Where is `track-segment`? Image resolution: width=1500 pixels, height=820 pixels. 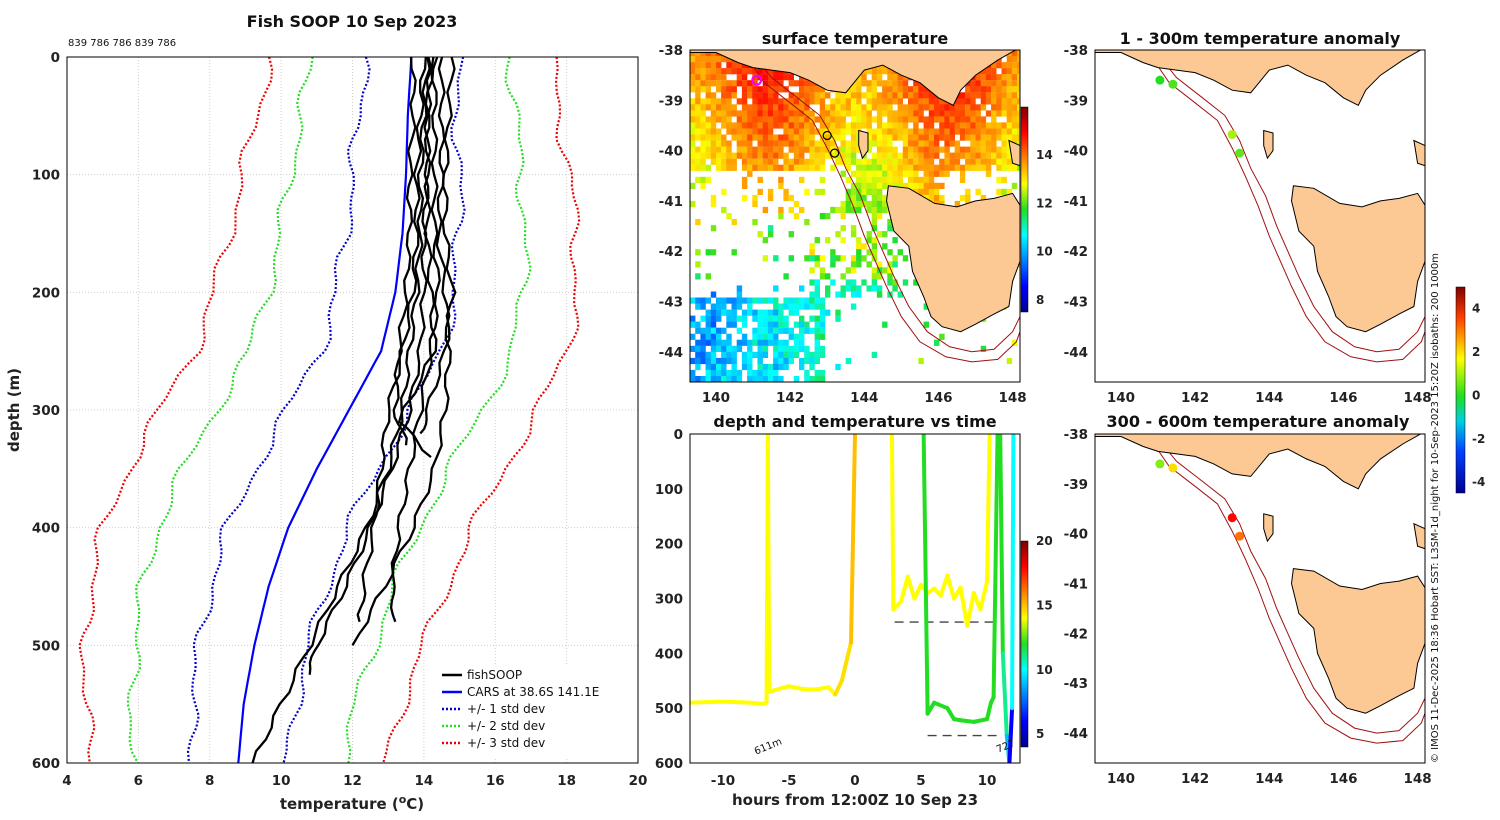 track-segment is located at coordinates (809, 689).